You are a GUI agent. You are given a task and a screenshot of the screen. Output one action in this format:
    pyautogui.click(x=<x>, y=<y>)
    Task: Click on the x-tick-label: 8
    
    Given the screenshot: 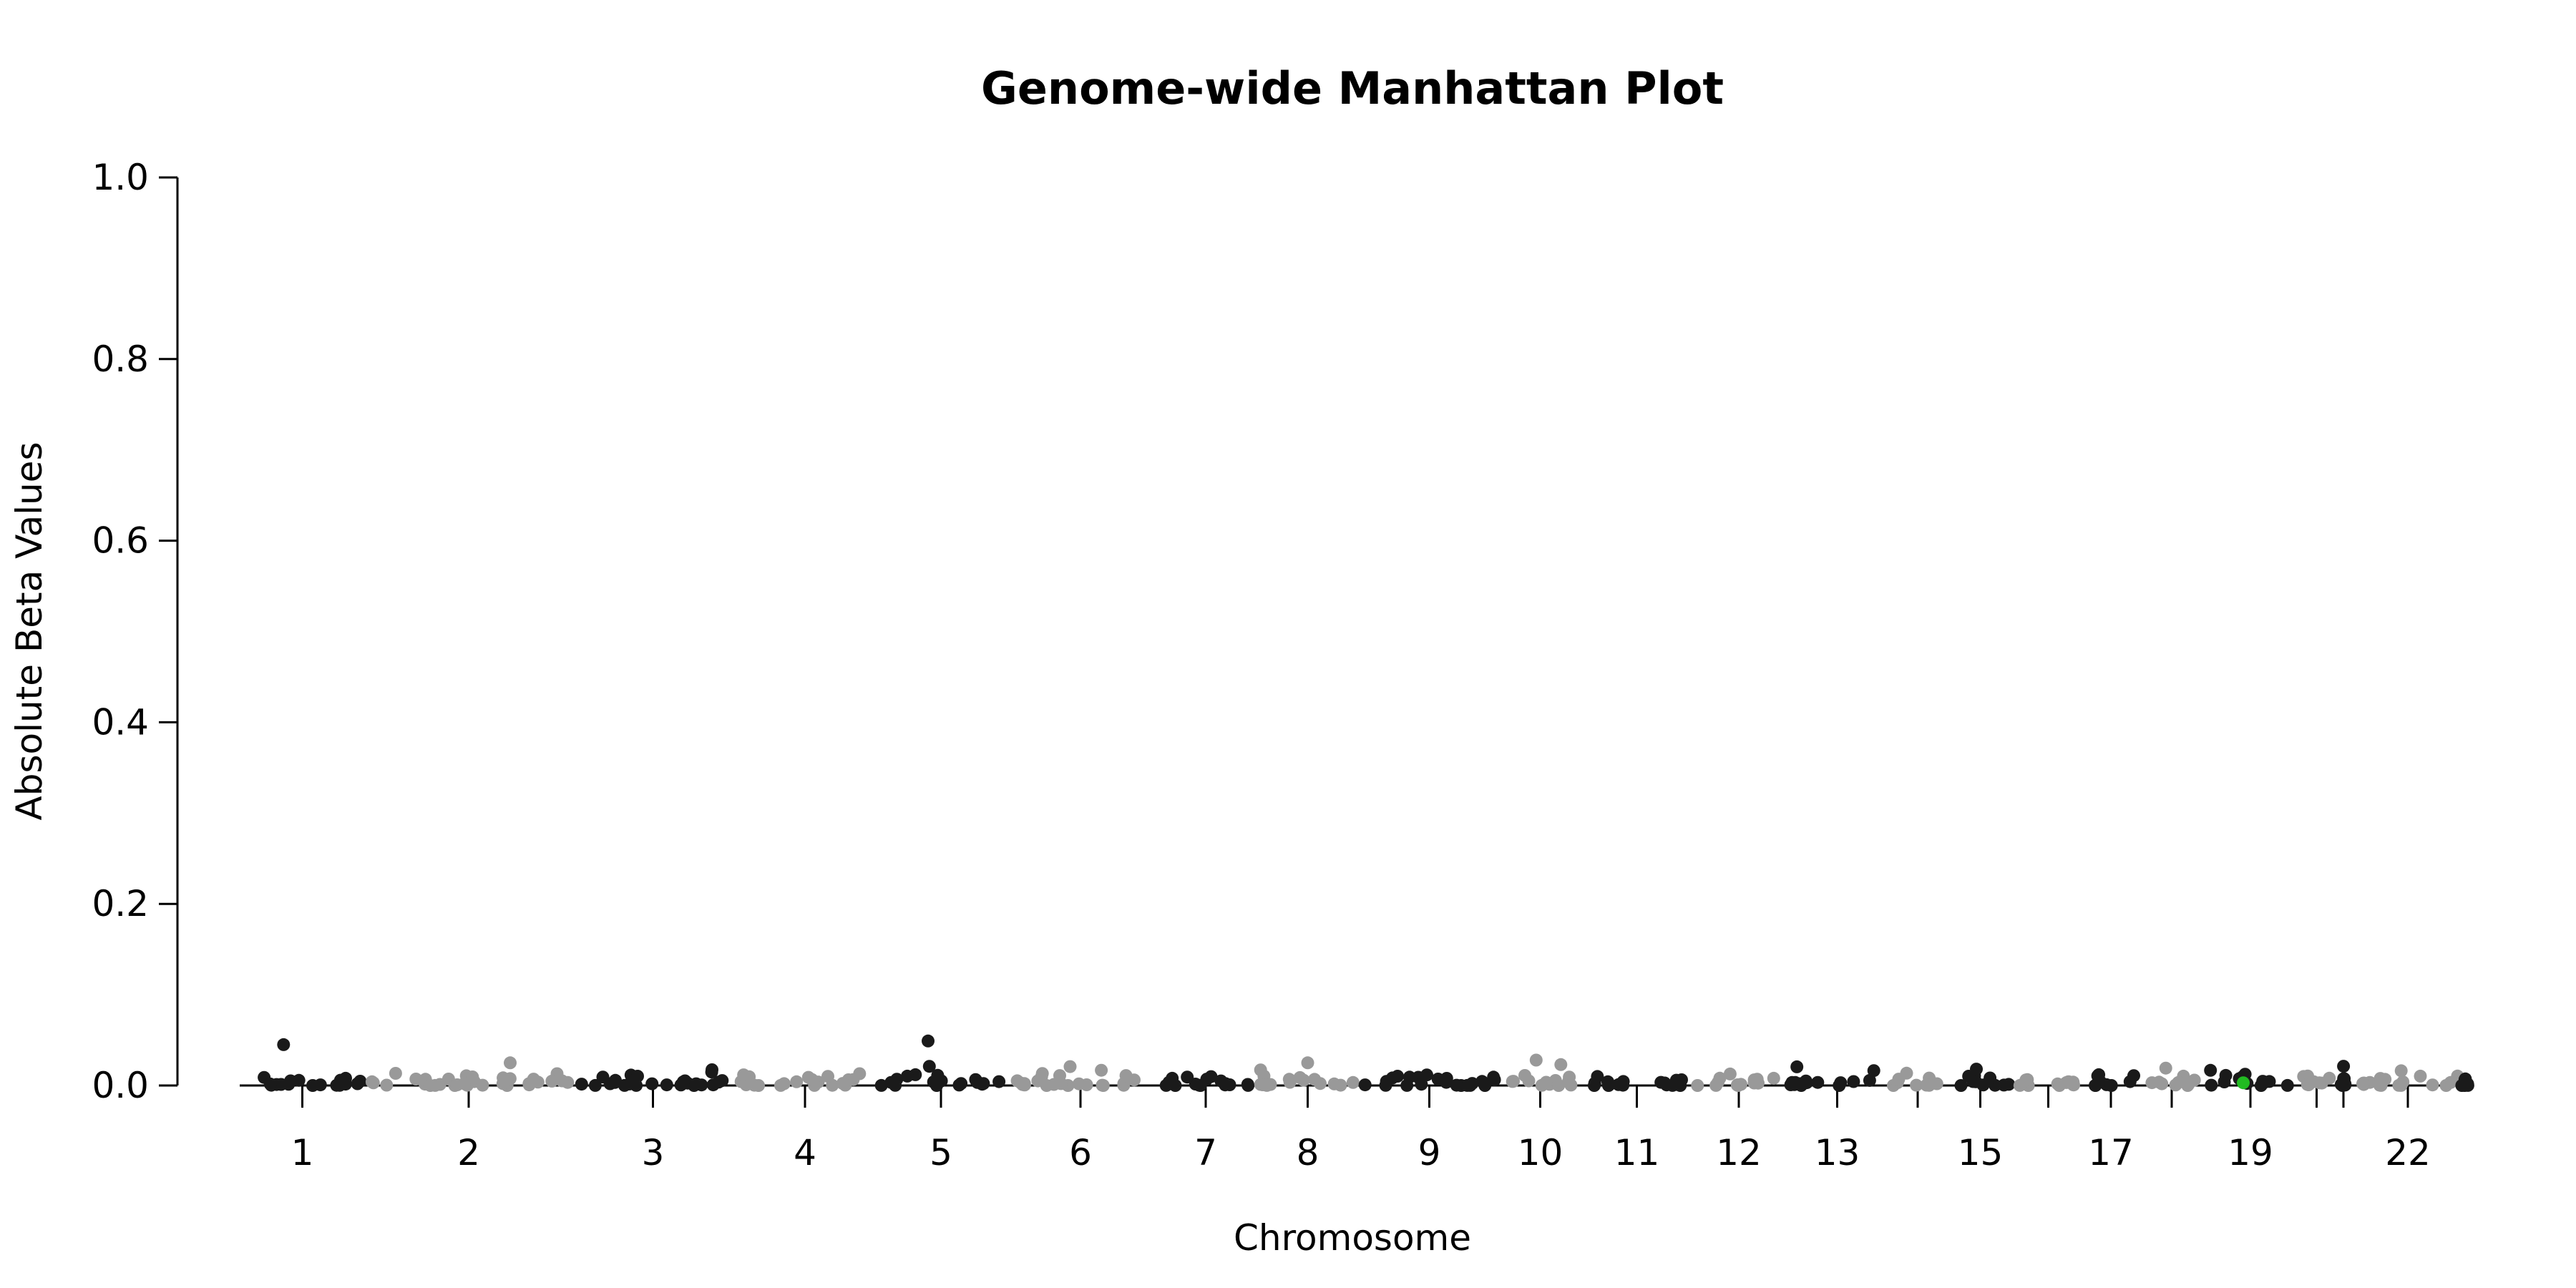 What is the action you would take?
    pyautogui.click(x=1308, y=1153)
    